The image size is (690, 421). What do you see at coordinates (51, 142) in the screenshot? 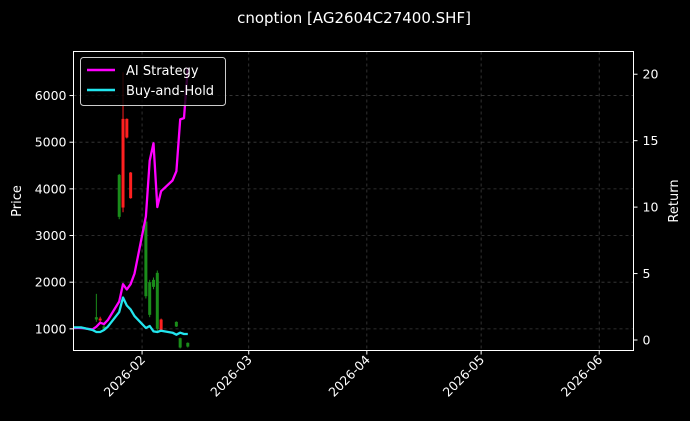
I see `y-tick-label-left: 5000` at bounding box center [51, 142].